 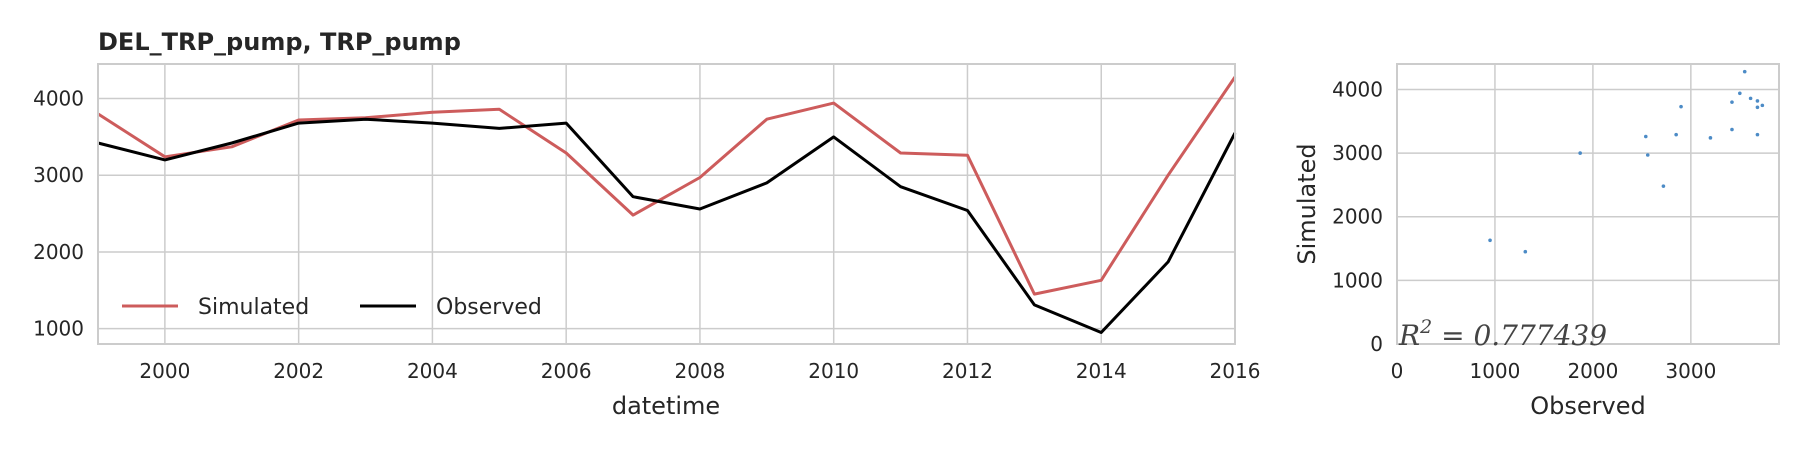 I want to click on timeseries-x-ticks: 2000 2002 2004 2006 2008 2010 2012 2014 2016, so click(x=699, y=371).